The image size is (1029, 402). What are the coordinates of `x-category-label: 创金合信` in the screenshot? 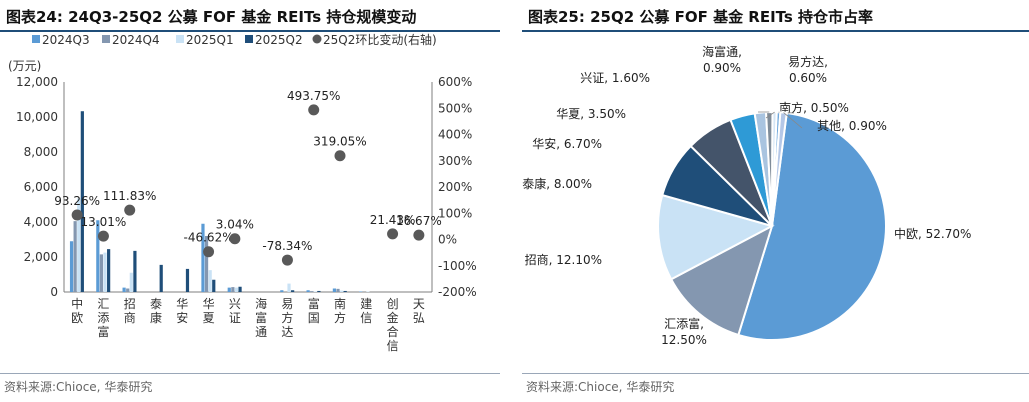 It's located at (393, 325).